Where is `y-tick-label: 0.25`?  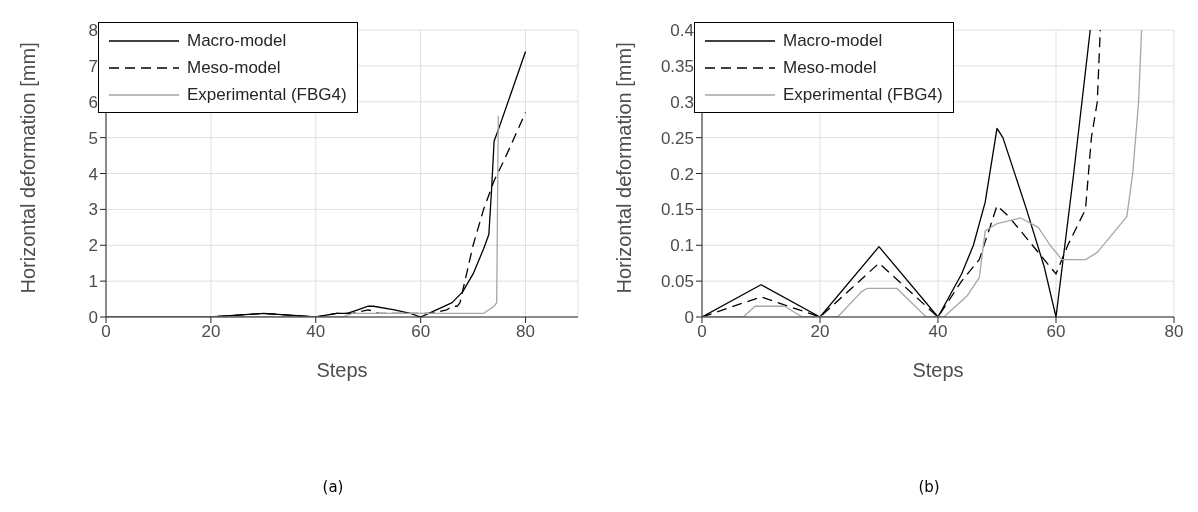
y-tick-label: 0.25 is located at coordinates (677, 138).